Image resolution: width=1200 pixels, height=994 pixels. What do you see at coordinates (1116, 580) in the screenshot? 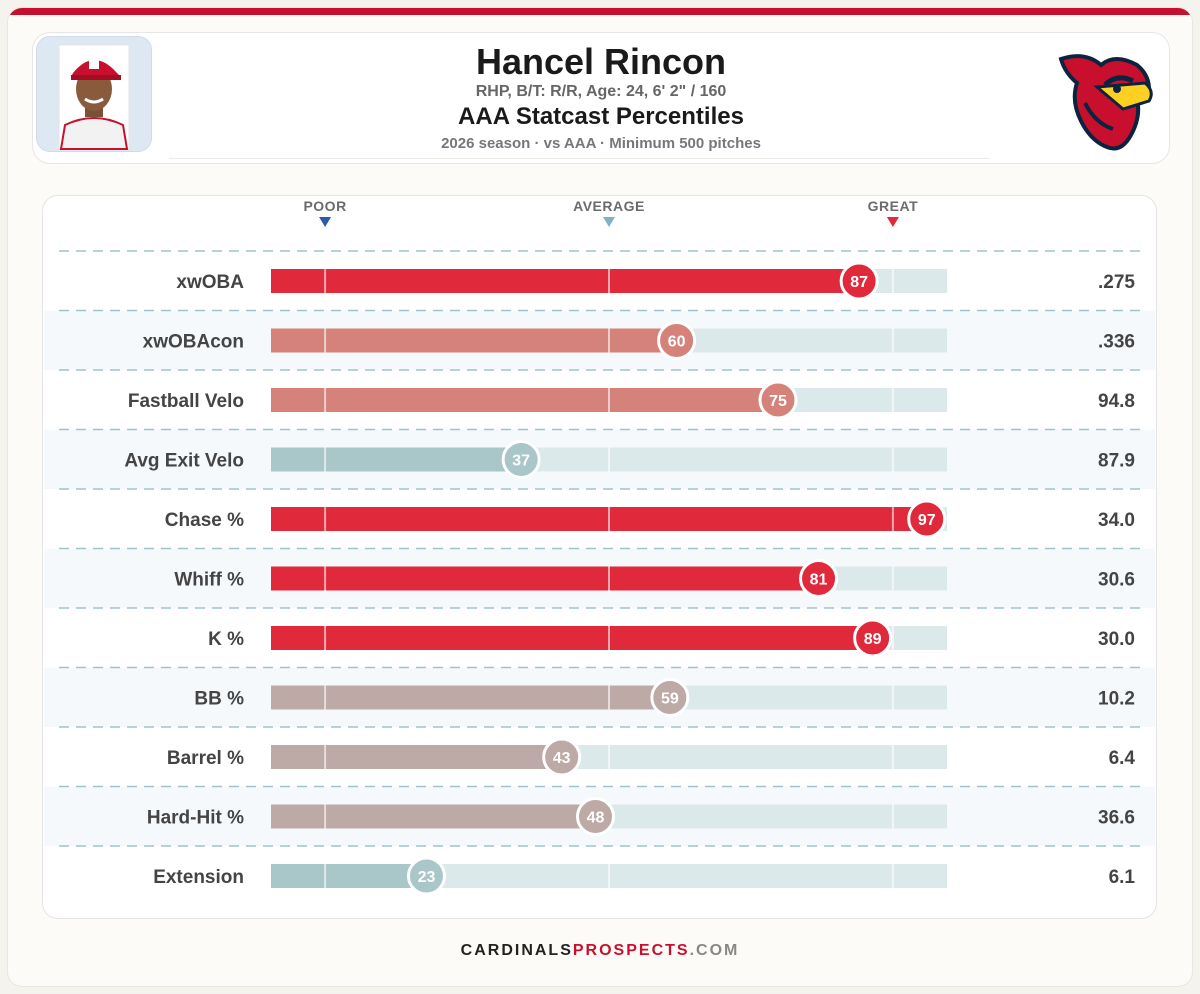
I see `stat-value: 30.6` at bounding box center [1116, 580].